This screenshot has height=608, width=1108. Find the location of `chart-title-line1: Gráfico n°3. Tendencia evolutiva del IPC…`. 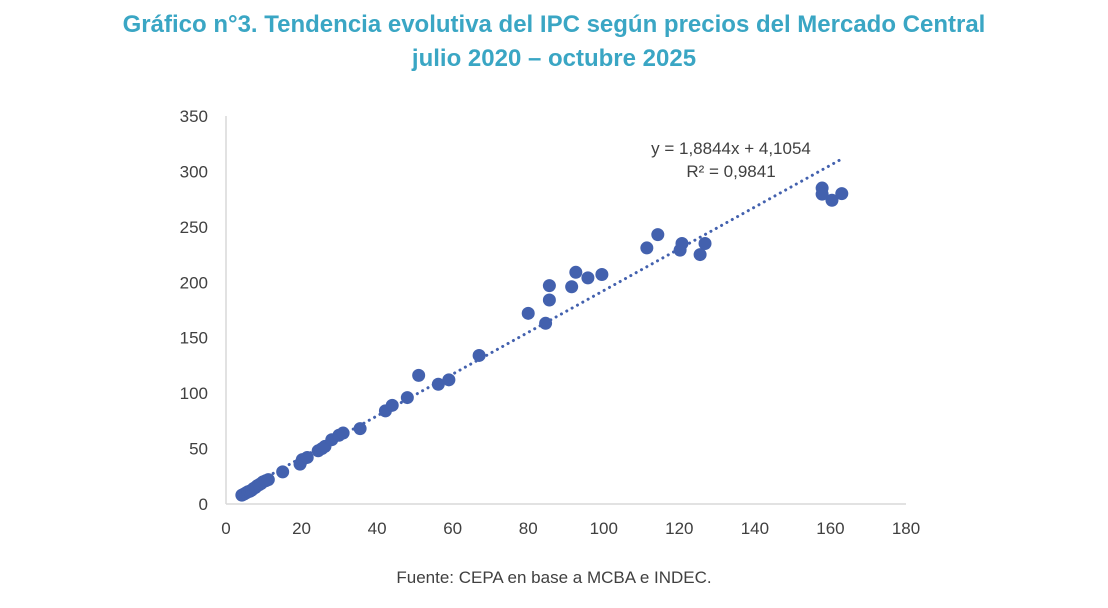

chart-title-line1: Gráfico n°3. Tendencia evolutiva del IPC… is located at coordinates (554, 24).